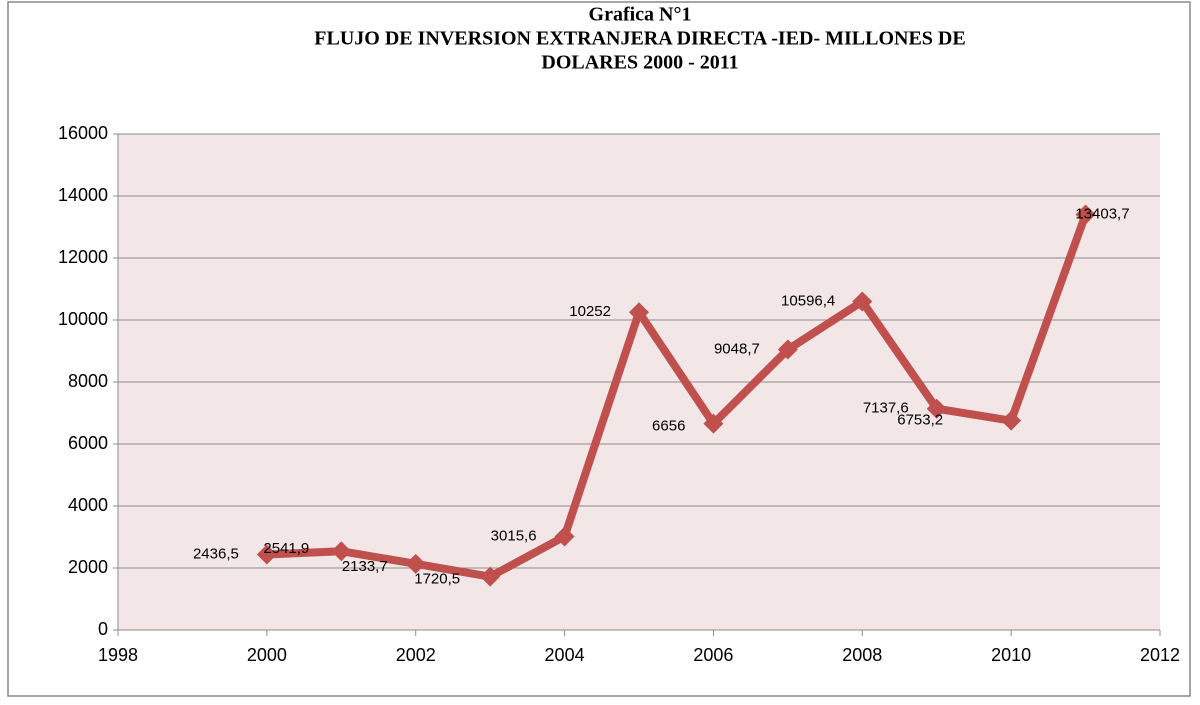 This screenshot has height=705, width=1200. What do you see at coordinates (668, 426) in the screenshot?
I see `data-label: 6656` at bounding box center [668, 426].